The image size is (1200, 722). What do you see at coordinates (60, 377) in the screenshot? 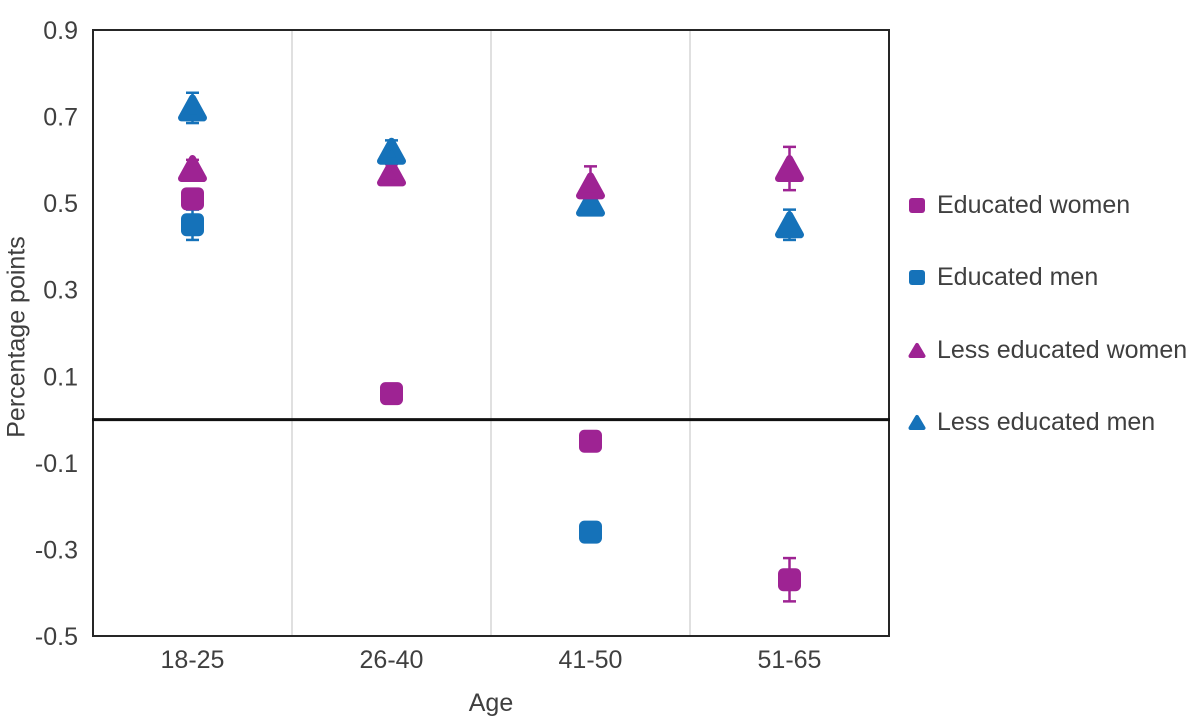
I see `svg-text: 0.1` at bounding box center [60, 377].